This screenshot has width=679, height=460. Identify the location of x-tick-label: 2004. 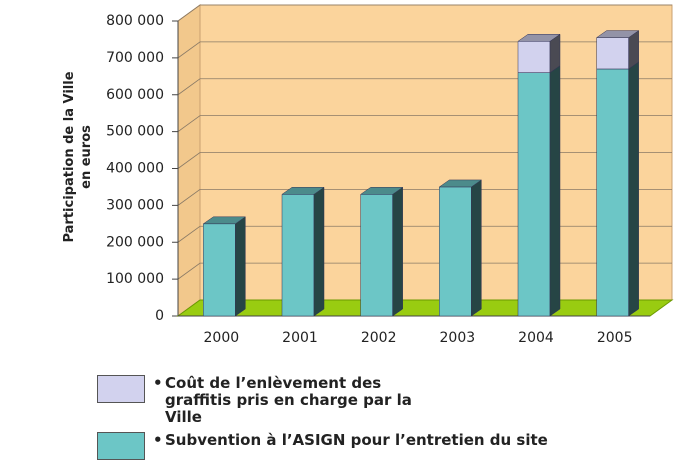
(536, 338).